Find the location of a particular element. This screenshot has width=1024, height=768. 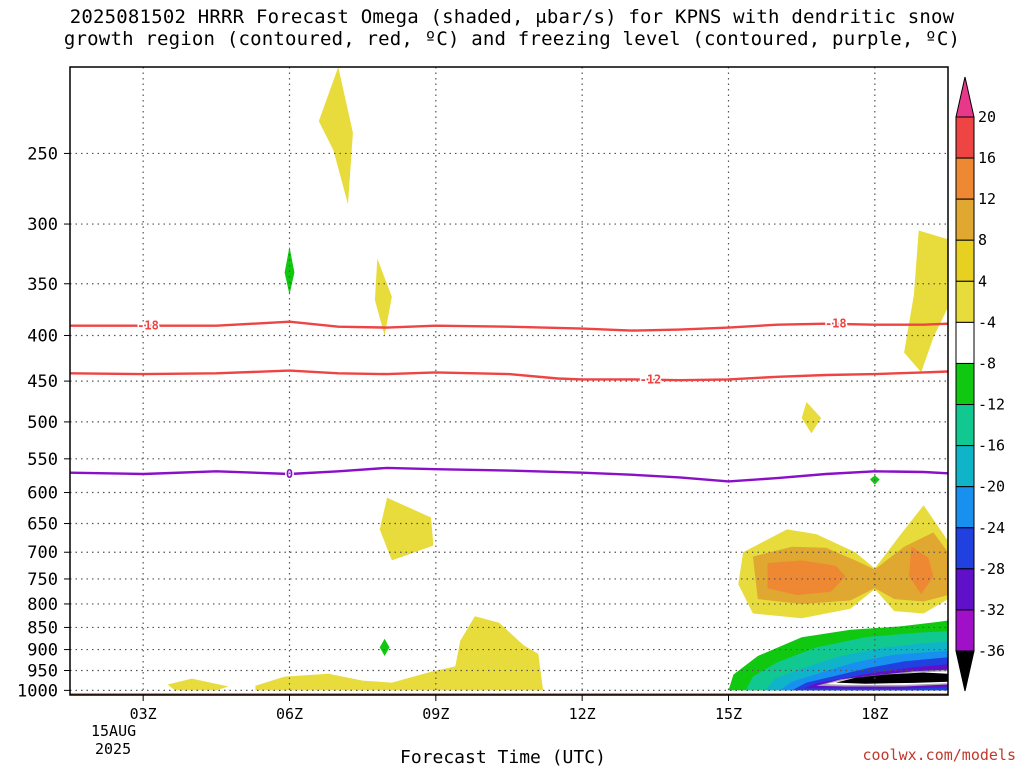

colorbar-label: 16 is located at coordinates (987, 158).